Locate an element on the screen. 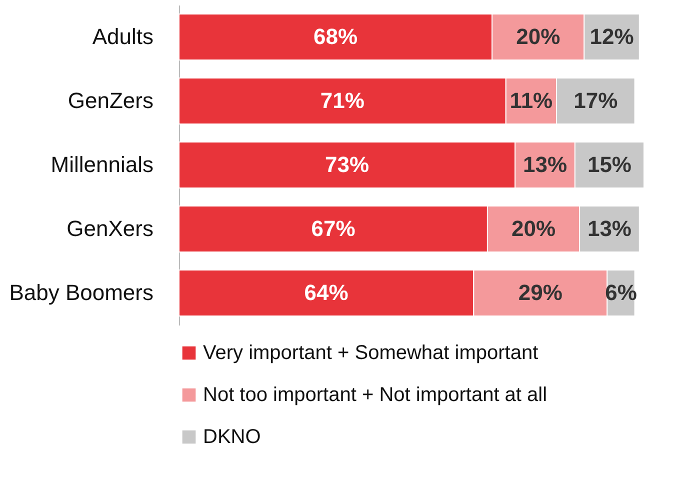  data-label: 29% is located at coordinates (540, 292).